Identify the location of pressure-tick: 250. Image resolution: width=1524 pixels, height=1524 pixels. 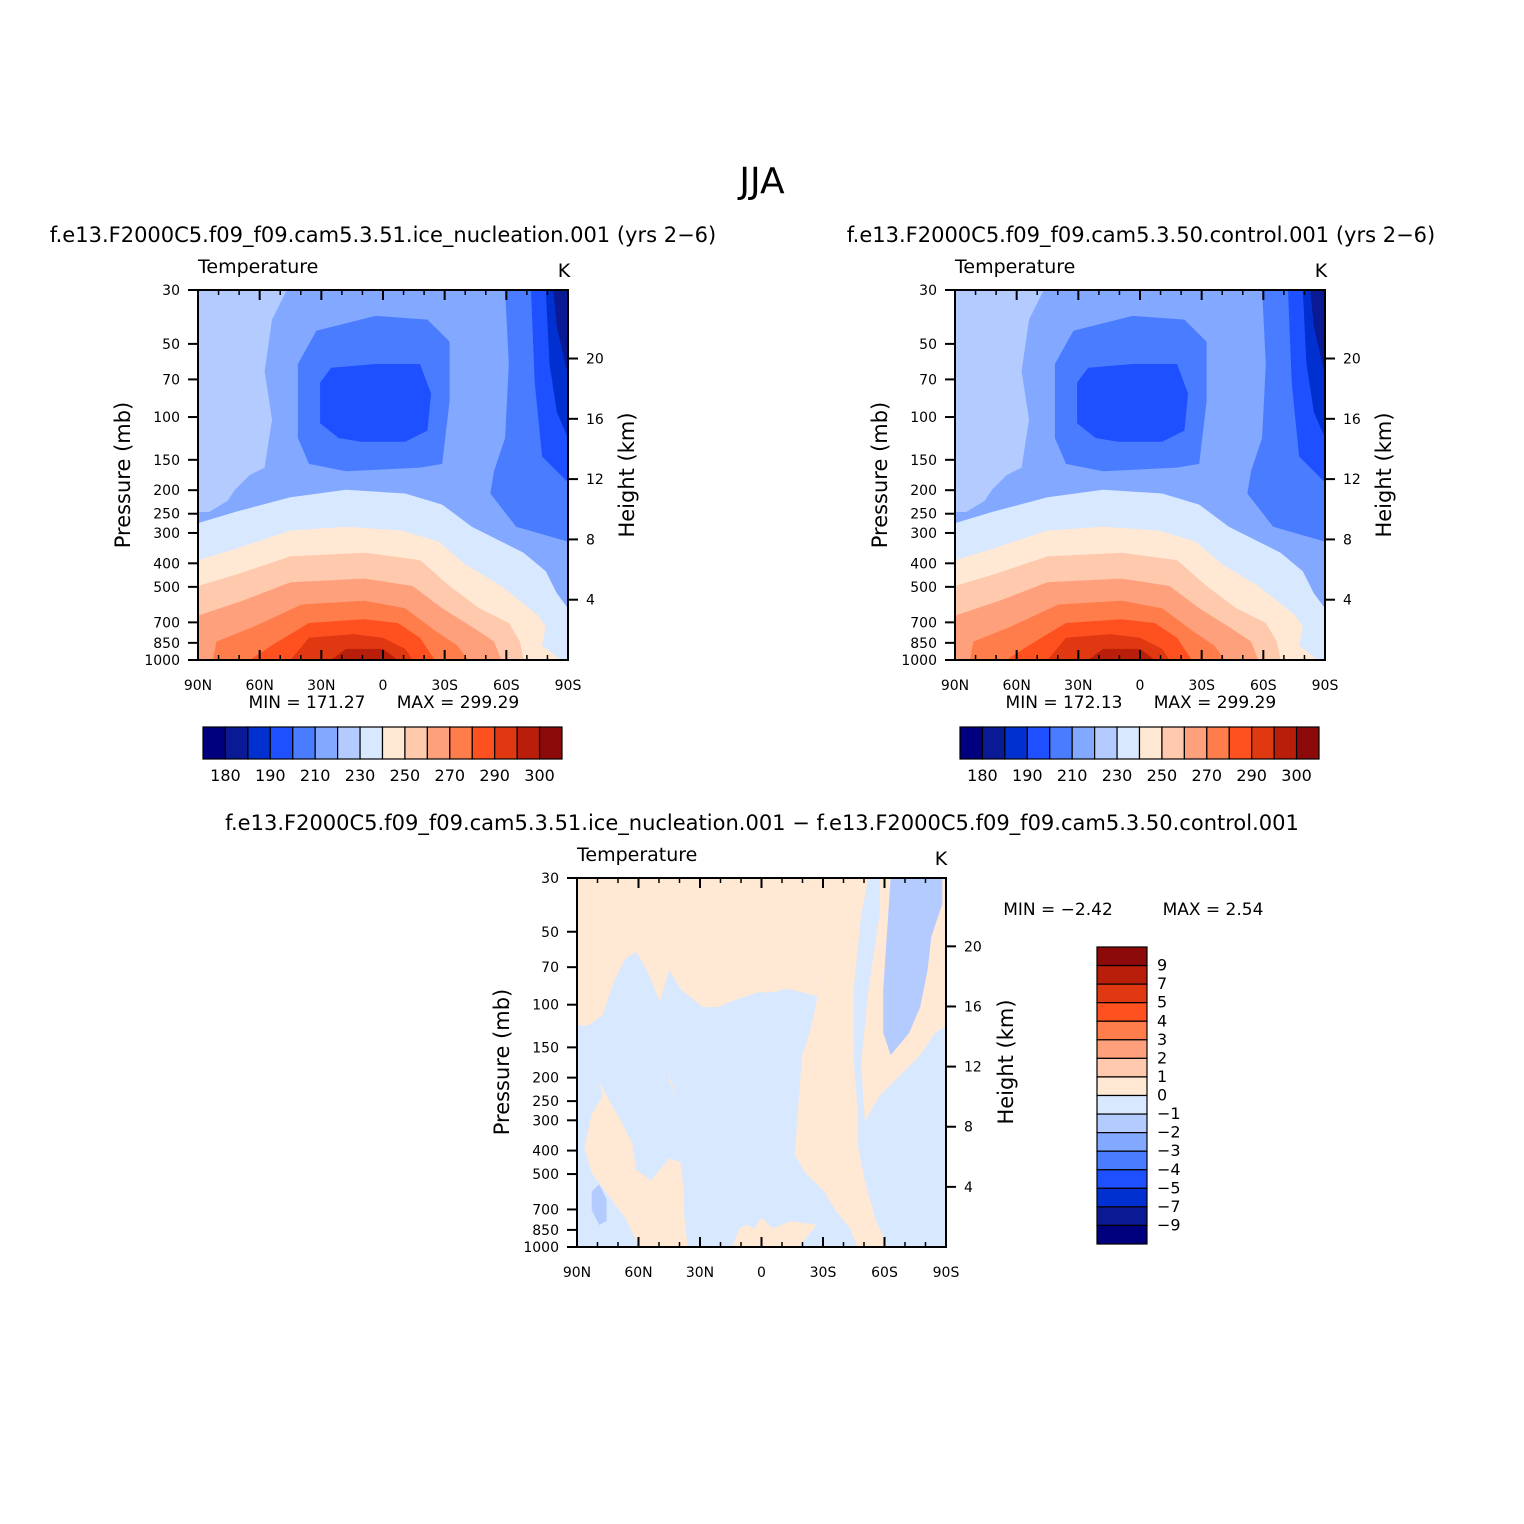
(932, 515).